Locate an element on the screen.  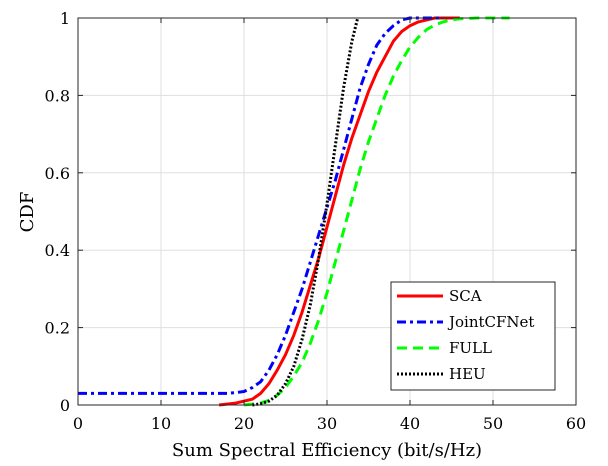
x-tick-label: 60 is located at coordinates (576, 423).